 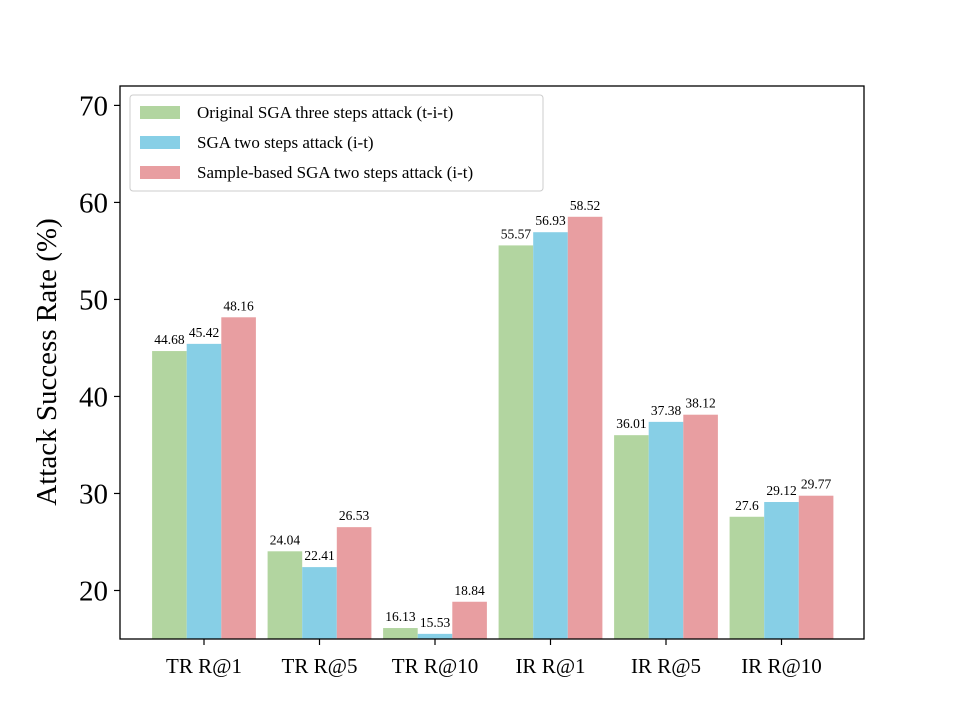 I want to click on y-axis-title: Attack Success Rate (%), so click(x=47, y=361).